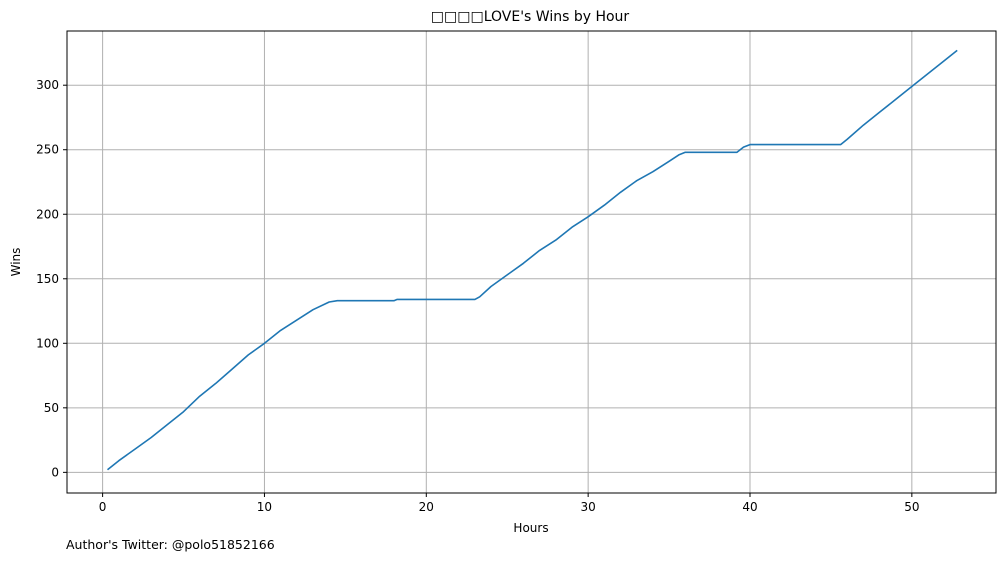 This screenshot has height=562, width=1005. Describe the element at coordinates (47, 279) in the screenshot. I see `y-tick-label: 150` at that location.